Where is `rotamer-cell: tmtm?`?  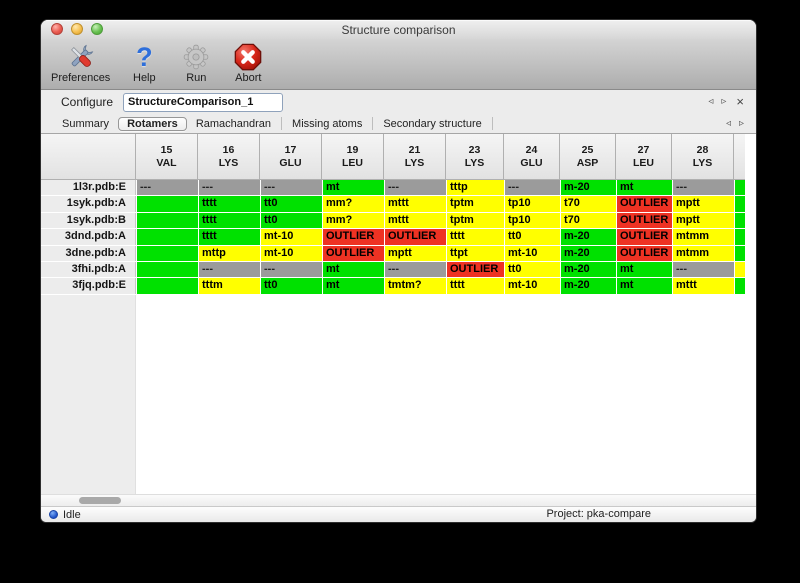
rotamer-cell: tmtm? is located at coordinates (415, 286).